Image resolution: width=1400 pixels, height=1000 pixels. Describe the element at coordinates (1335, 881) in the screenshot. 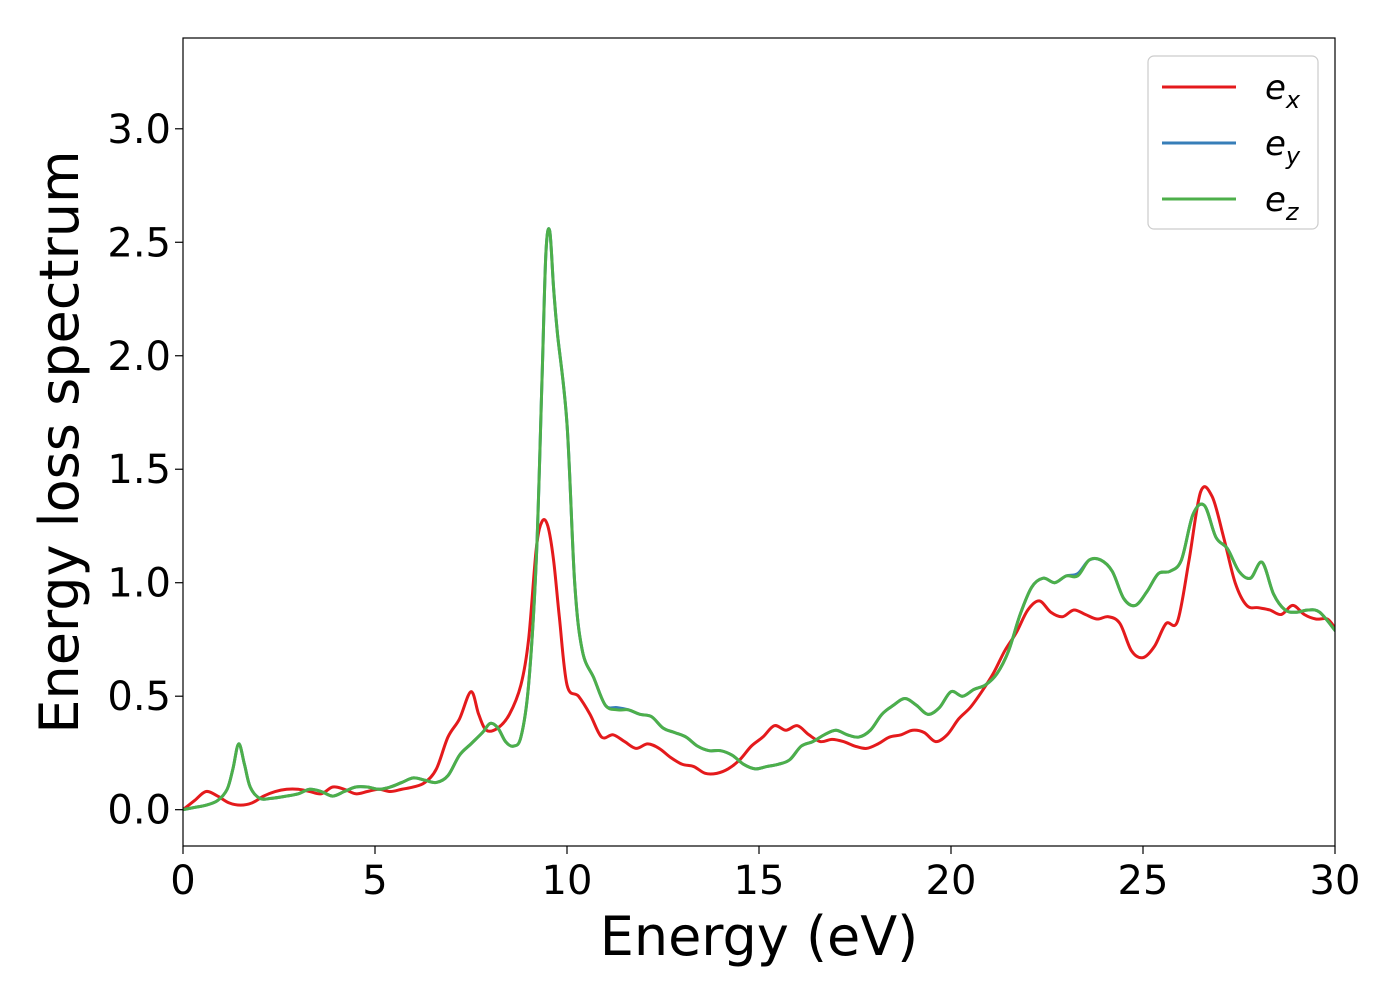

I see `x-tick-label: 30` at that location.